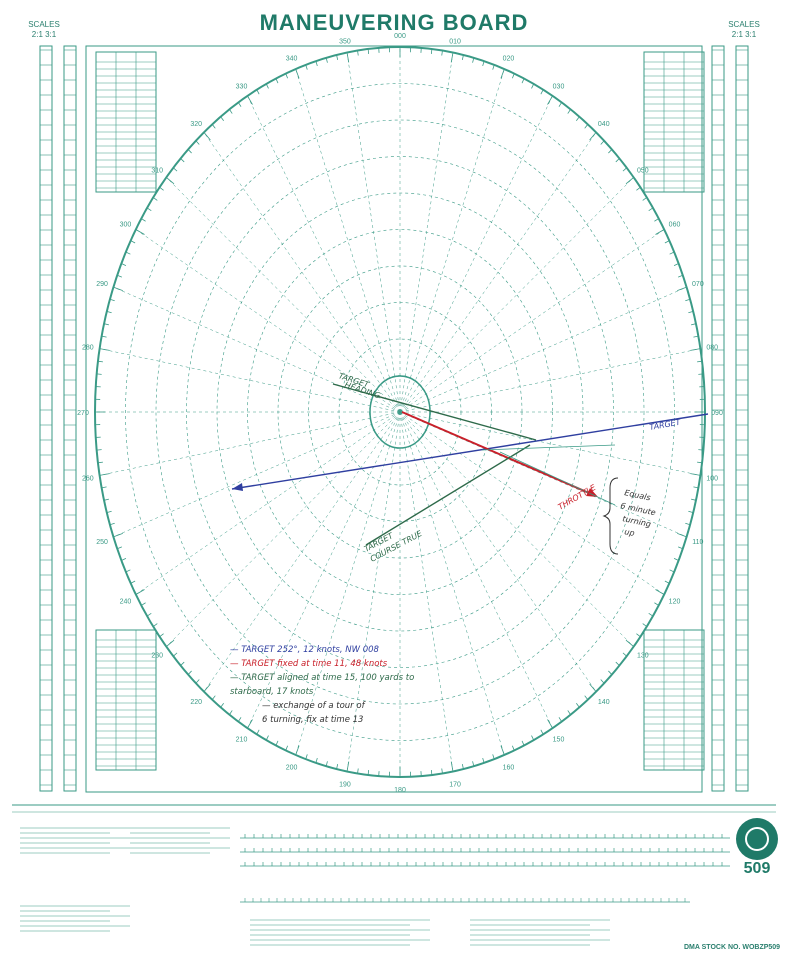 This screenshot has width=788, height=971. What do you see at coordinates (102, 284) in the screenshot?
I see `bearing-label: 290` at bounding box center [102, 284].